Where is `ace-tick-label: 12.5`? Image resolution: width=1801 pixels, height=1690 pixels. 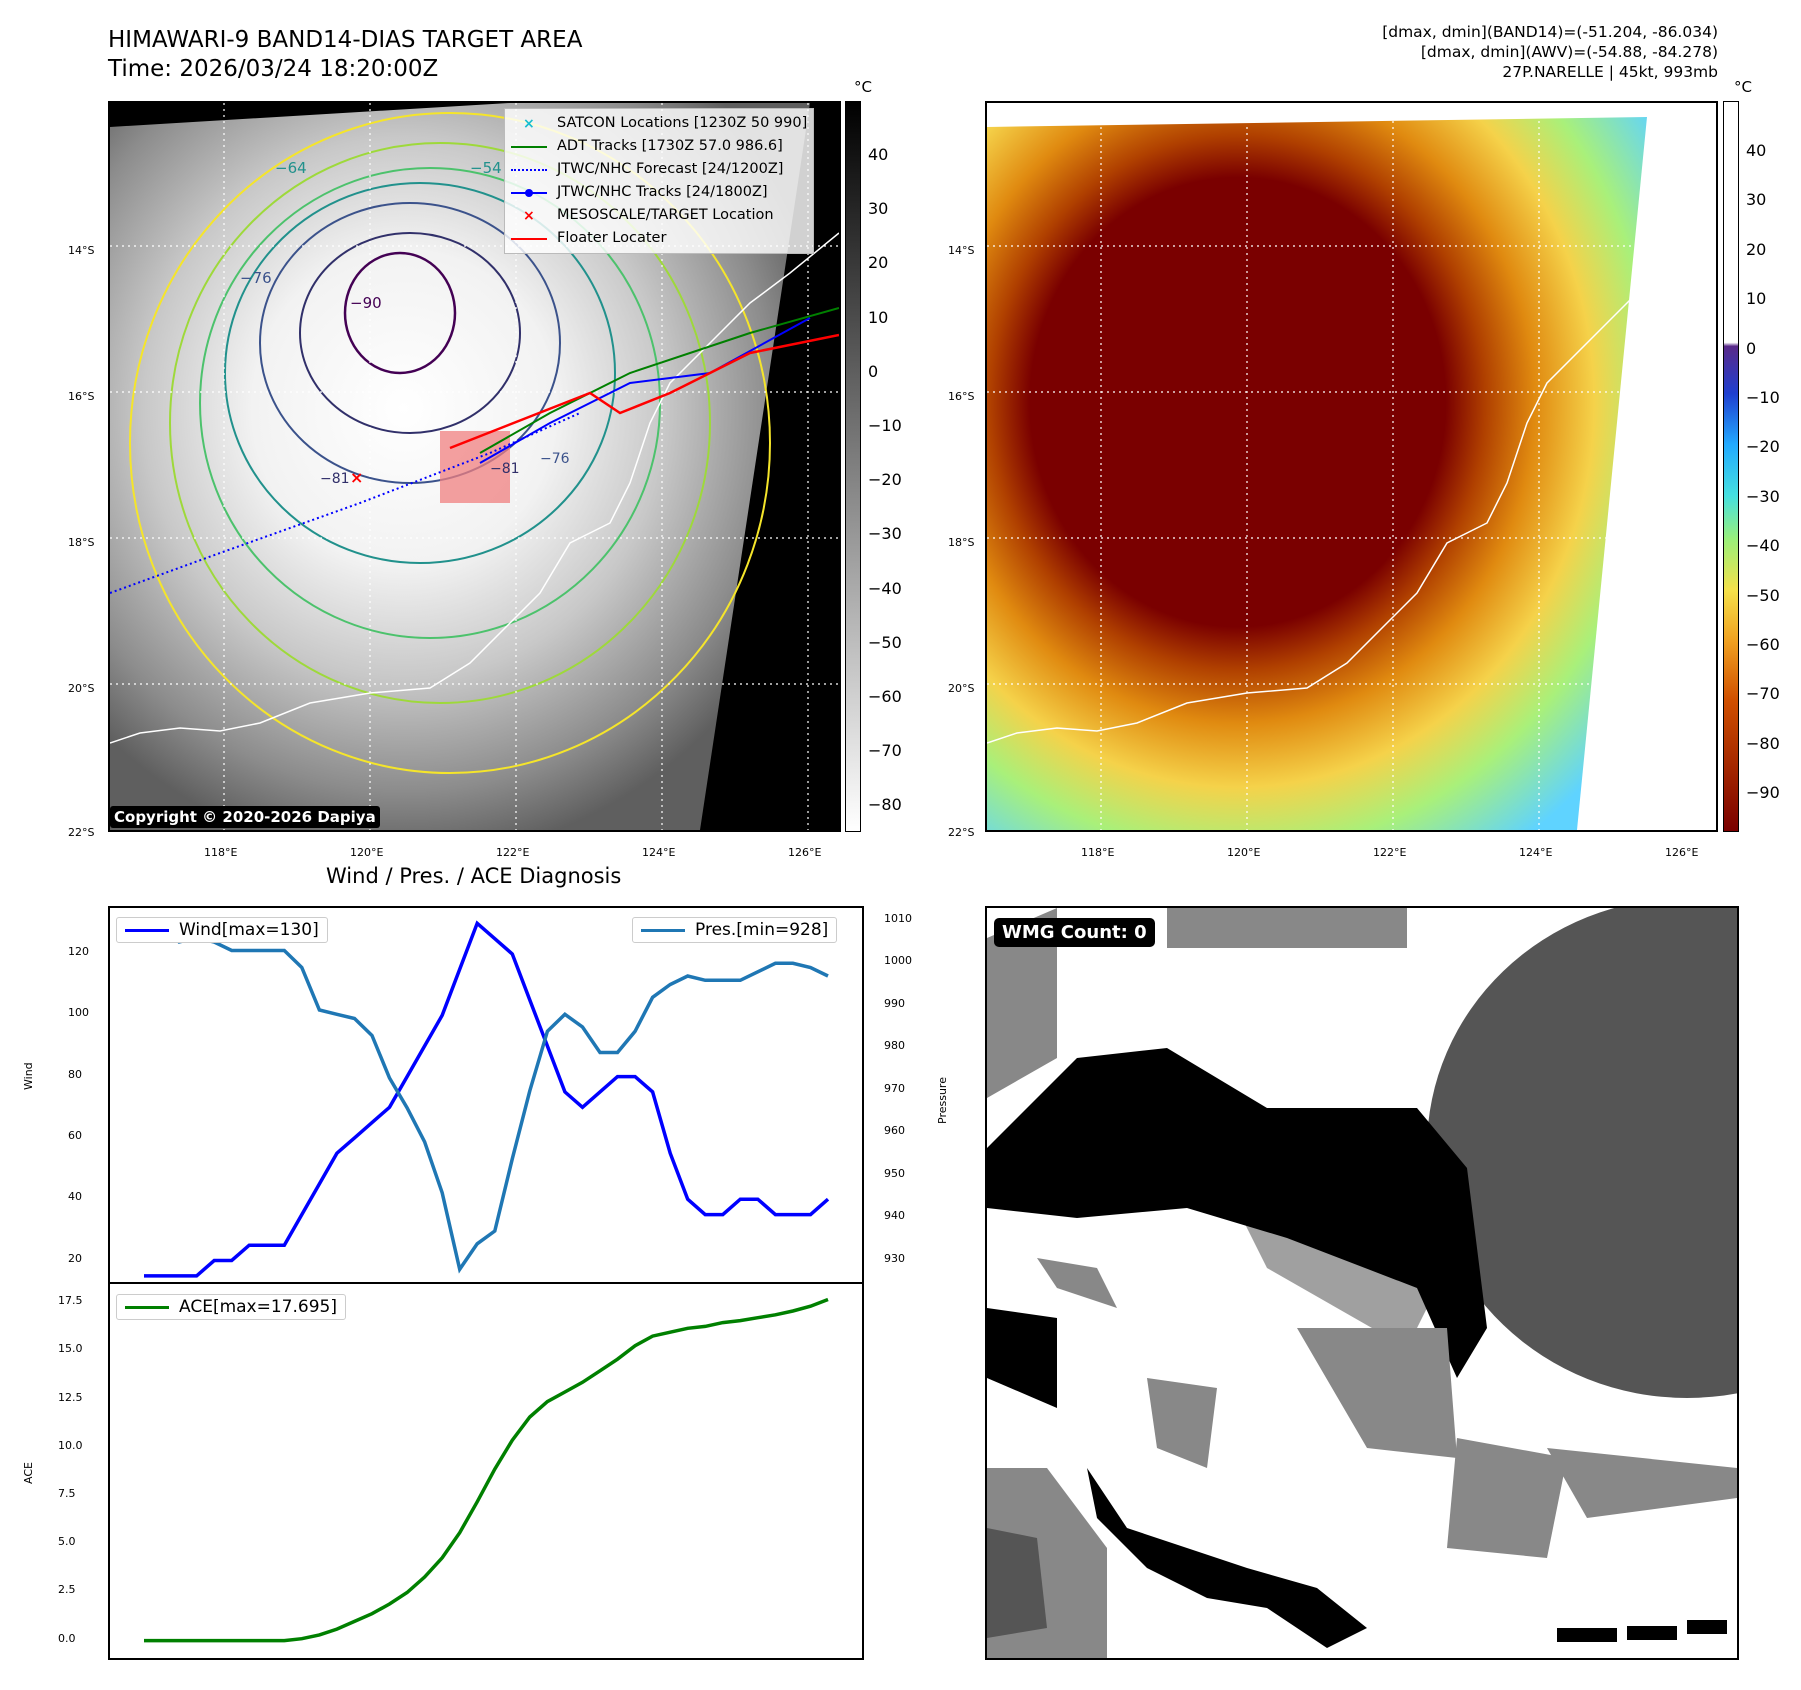
ace-tick-label: 12.5 is located at coordinates (70, 1397).